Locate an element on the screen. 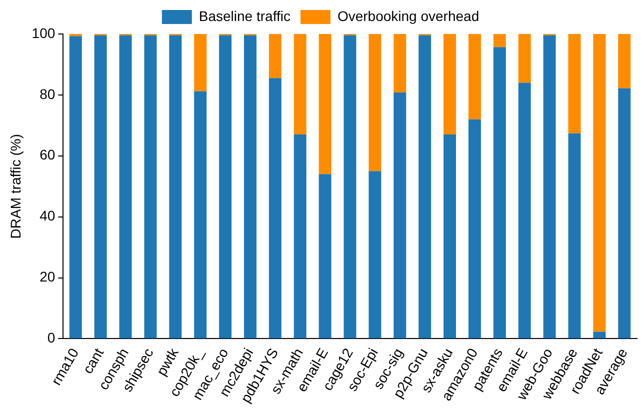 The height and width of the screenshot is (408, 641). y-tick-label: 60 is located at coordinates (48, 154).